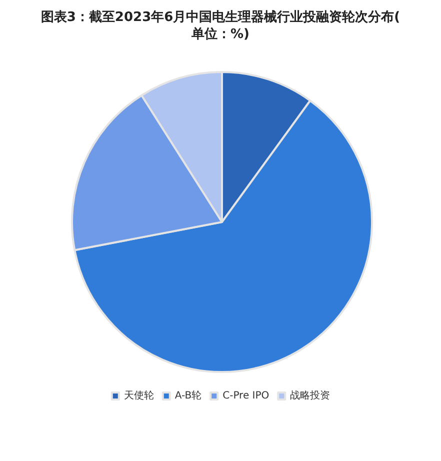  What do you see at coordinates (246, 396) in the screenshot?
I see `legend-label: C-Pre IPO` at bounding box center [246, 396].